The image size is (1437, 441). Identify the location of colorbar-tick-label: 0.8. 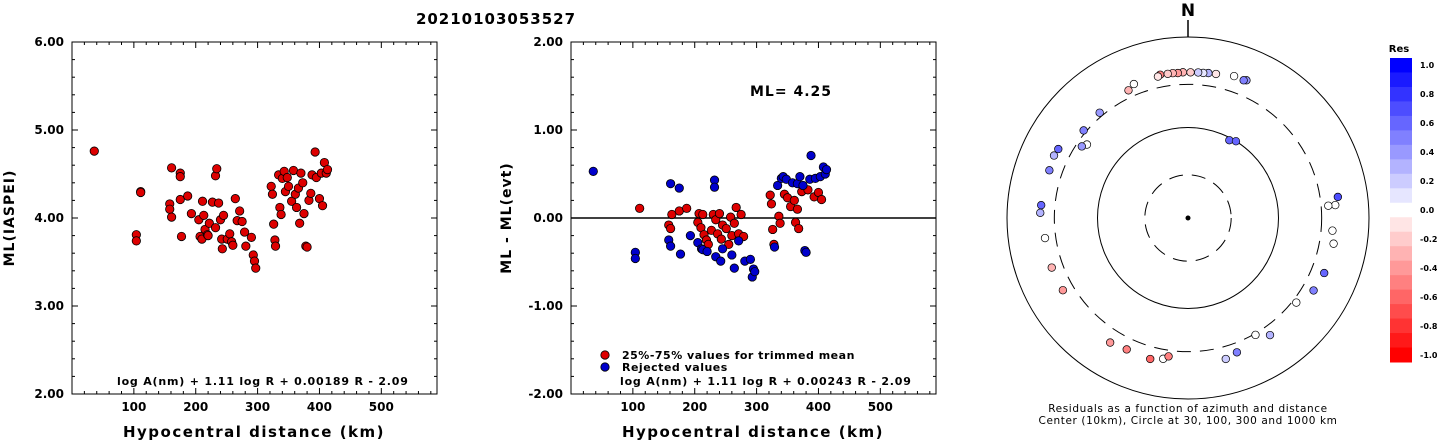
(1427, 94).